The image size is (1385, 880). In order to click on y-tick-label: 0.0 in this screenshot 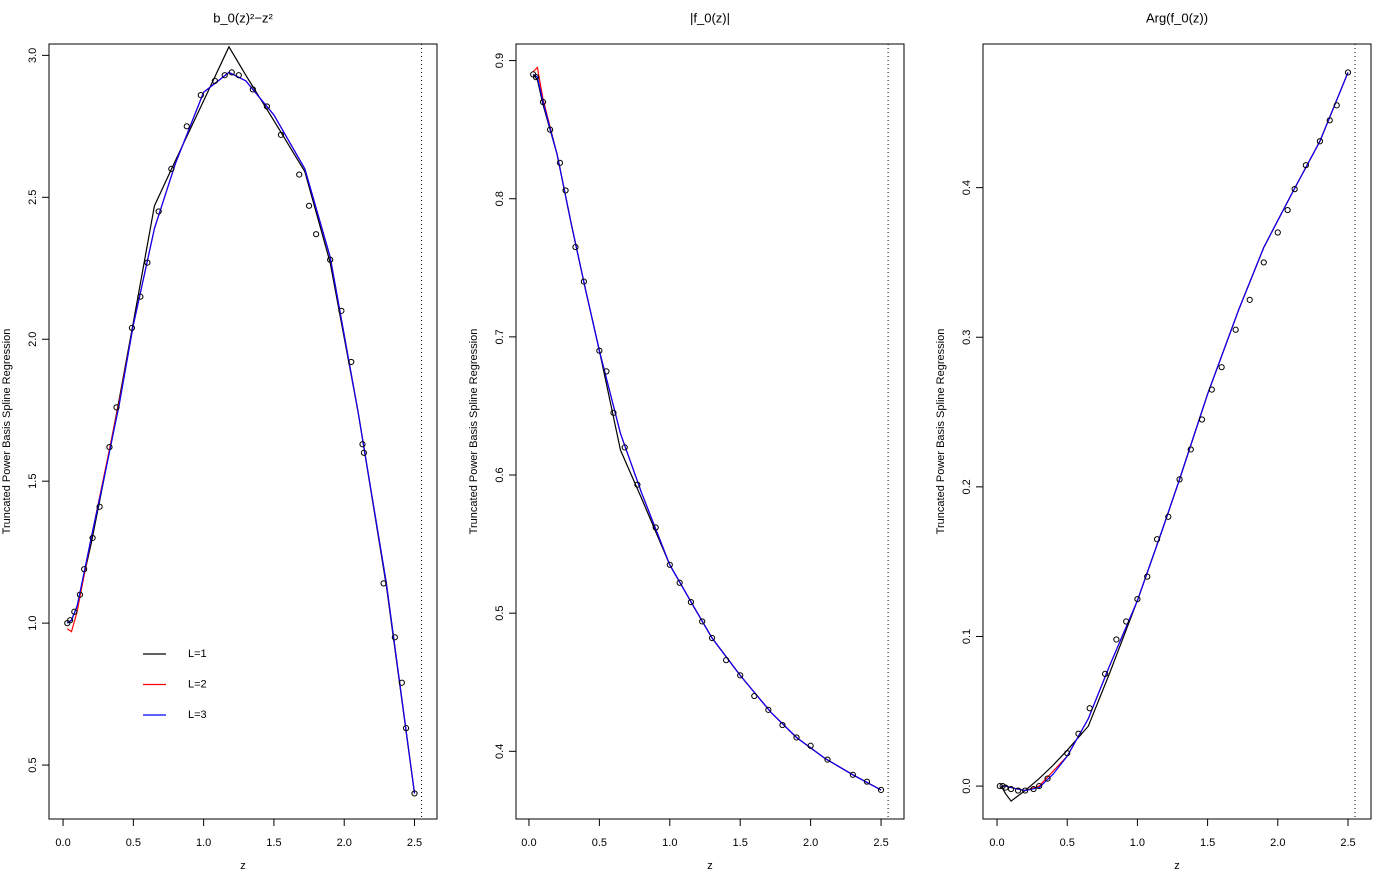, I will do `click(967, 785)`.